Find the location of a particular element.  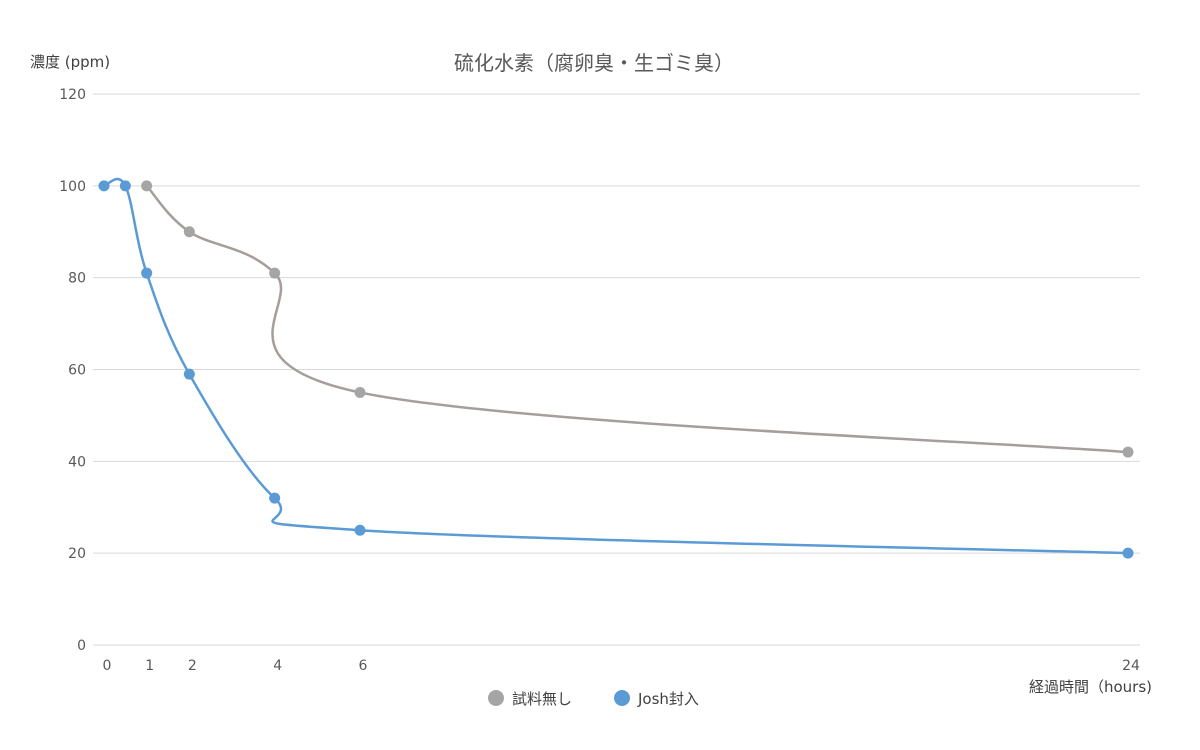

x-tick-label: 4 is located at coordinates (277, 666).